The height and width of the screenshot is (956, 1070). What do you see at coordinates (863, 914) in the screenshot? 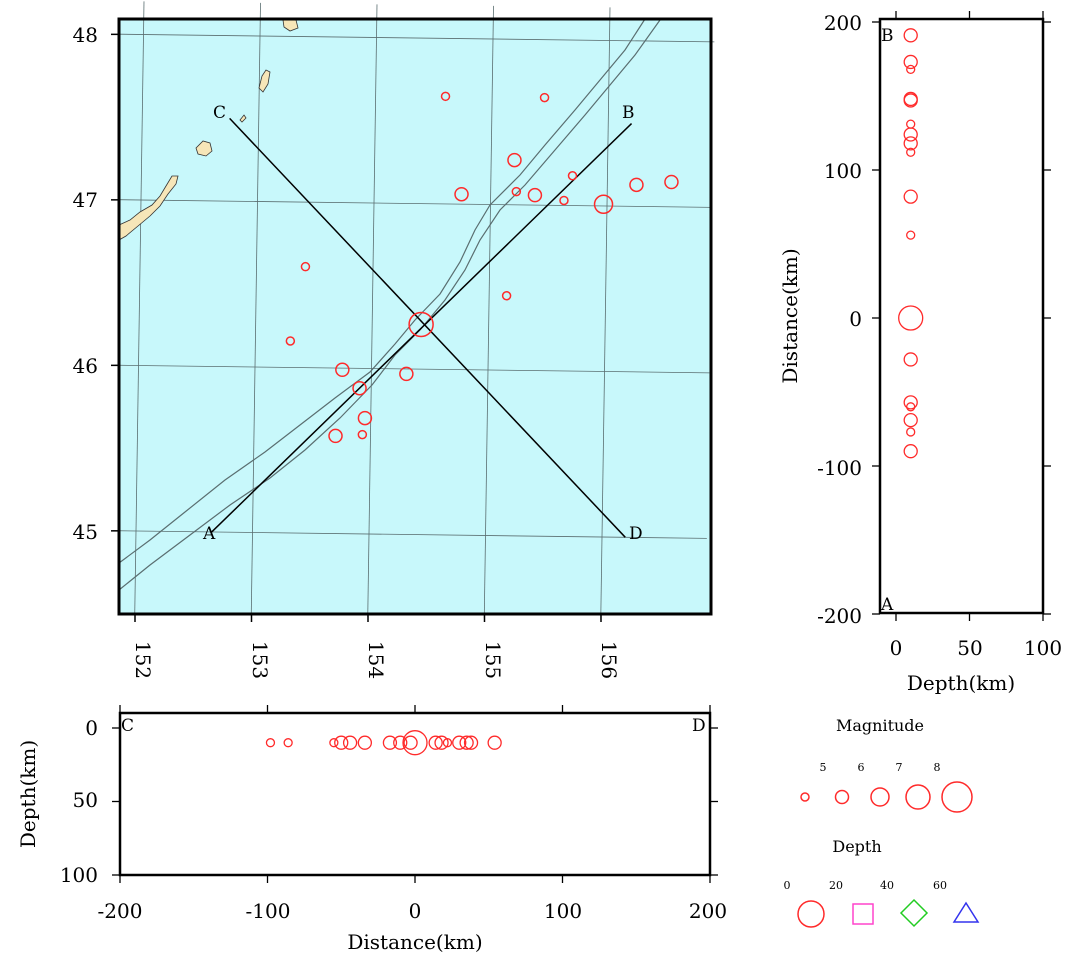
I see `legend-depth-square-icon` at bounding box center [863, 914].